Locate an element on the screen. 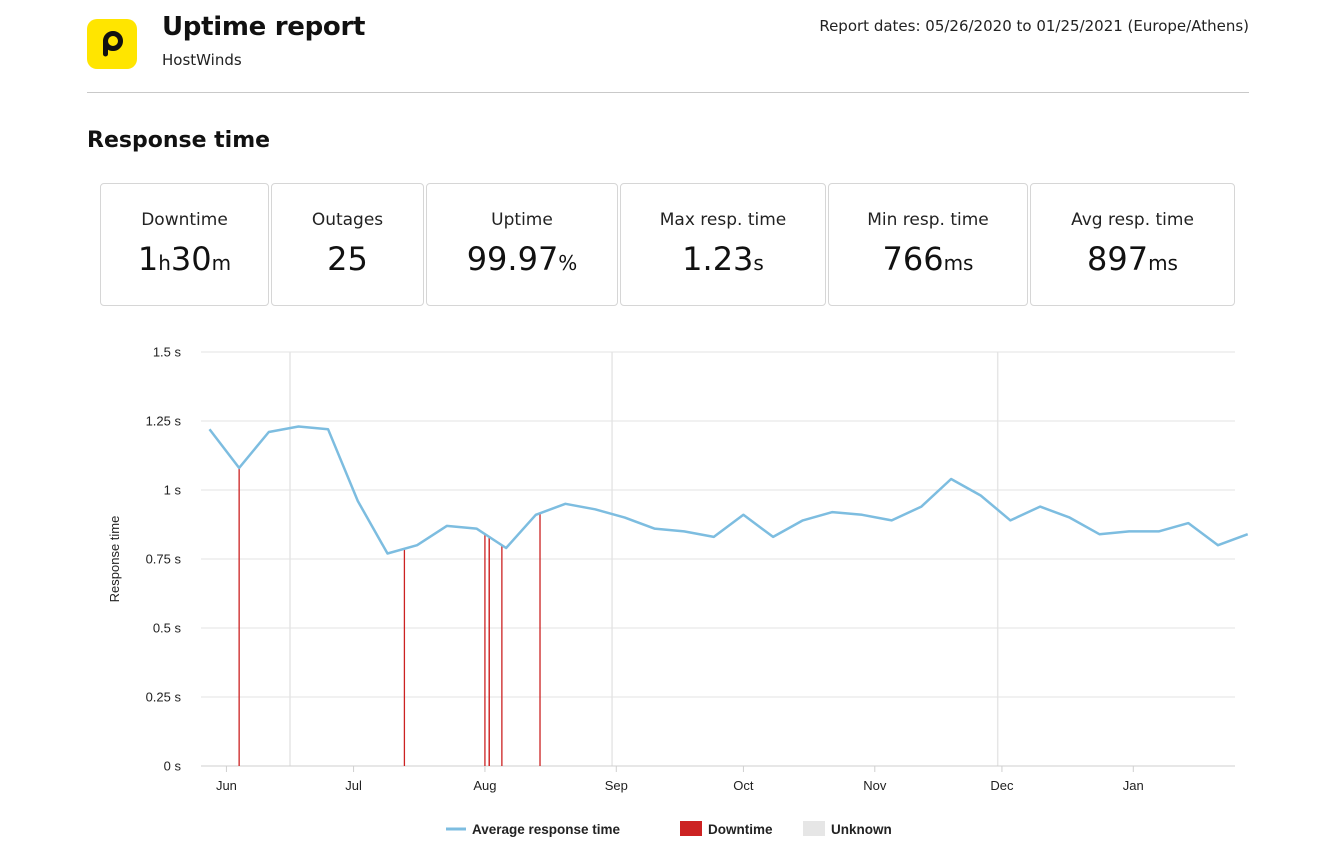  x-tick-label: Jul is located at coordinates (353, 785).